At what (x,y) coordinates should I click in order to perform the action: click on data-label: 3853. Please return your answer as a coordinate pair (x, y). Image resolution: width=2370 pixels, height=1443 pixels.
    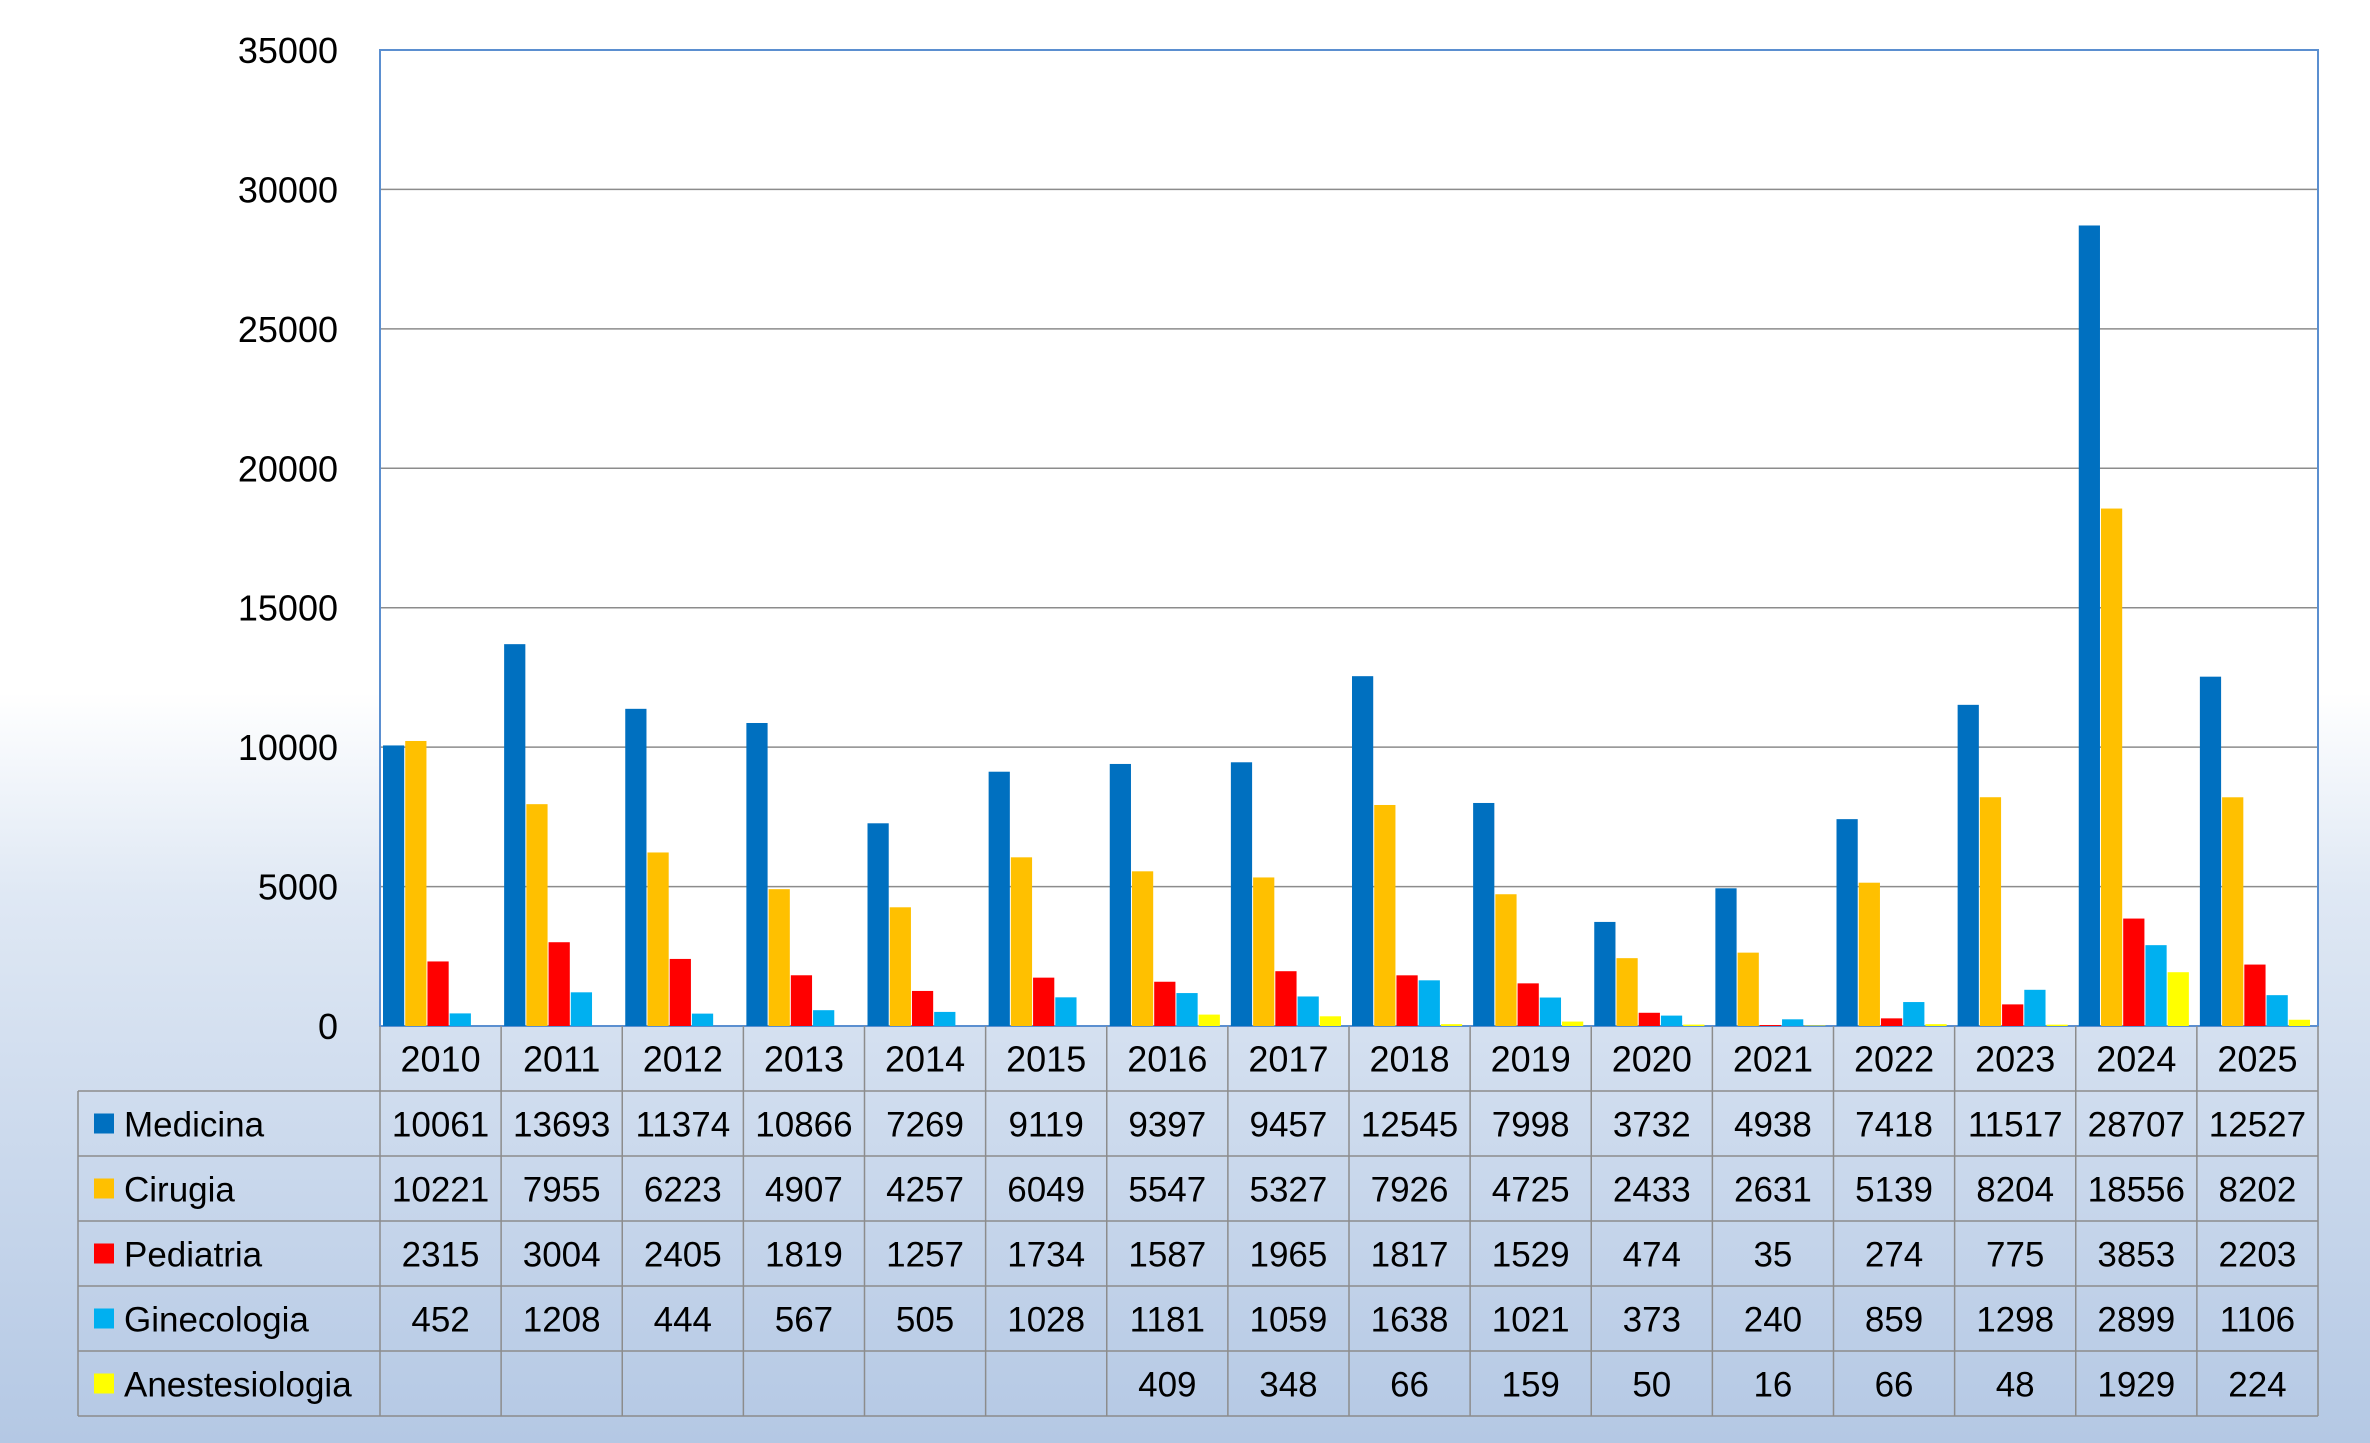
    Looking at the image, I should click on (2136, 1255).